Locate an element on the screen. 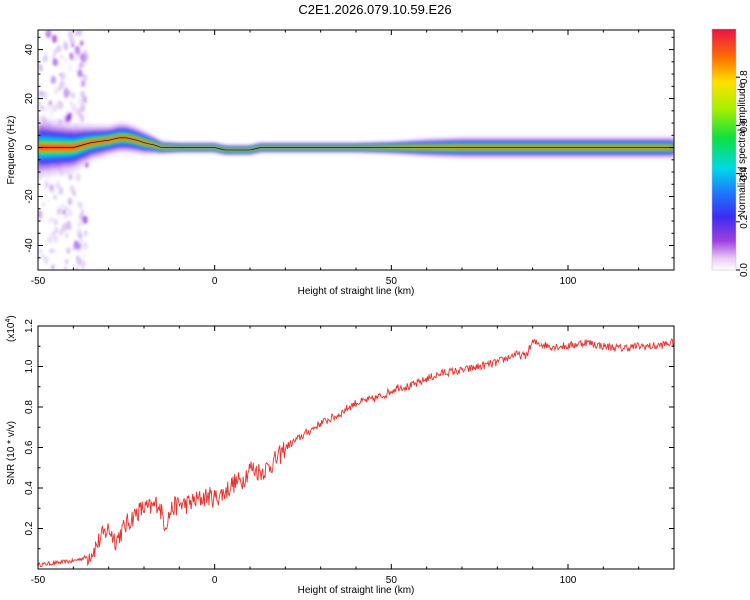  snr-ytick-label: 1.2 is located at coordinates (29, 326).